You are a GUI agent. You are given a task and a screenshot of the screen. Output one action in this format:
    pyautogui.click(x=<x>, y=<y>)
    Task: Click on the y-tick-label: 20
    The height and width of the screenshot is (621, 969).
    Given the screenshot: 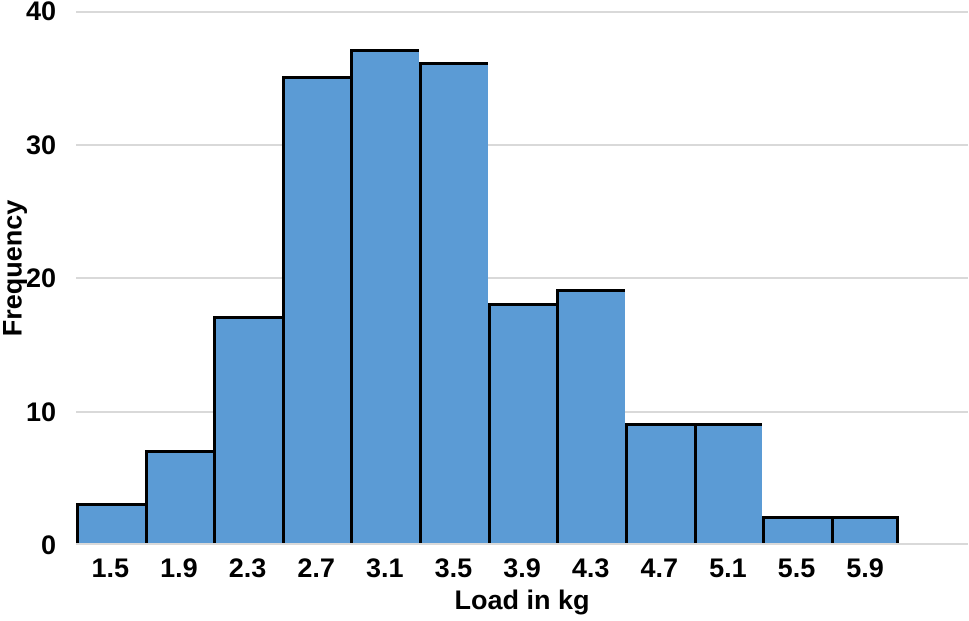 What is the action you would take?
    pyautogui.click(x=40, y=278)
    